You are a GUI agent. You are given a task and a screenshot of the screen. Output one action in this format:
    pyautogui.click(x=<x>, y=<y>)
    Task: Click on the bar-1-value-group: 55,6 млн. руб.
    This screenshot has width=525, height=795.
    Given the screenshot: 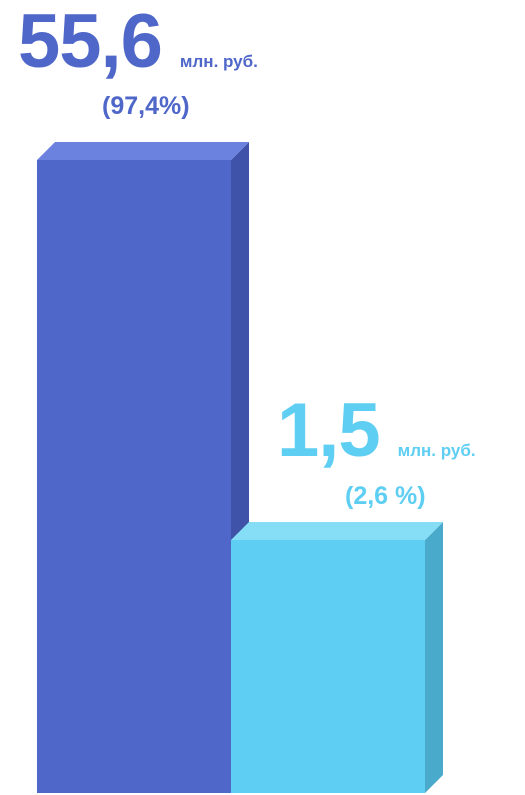 What is the action you would take?
    pyautogui.click(x=138, y=42)
    